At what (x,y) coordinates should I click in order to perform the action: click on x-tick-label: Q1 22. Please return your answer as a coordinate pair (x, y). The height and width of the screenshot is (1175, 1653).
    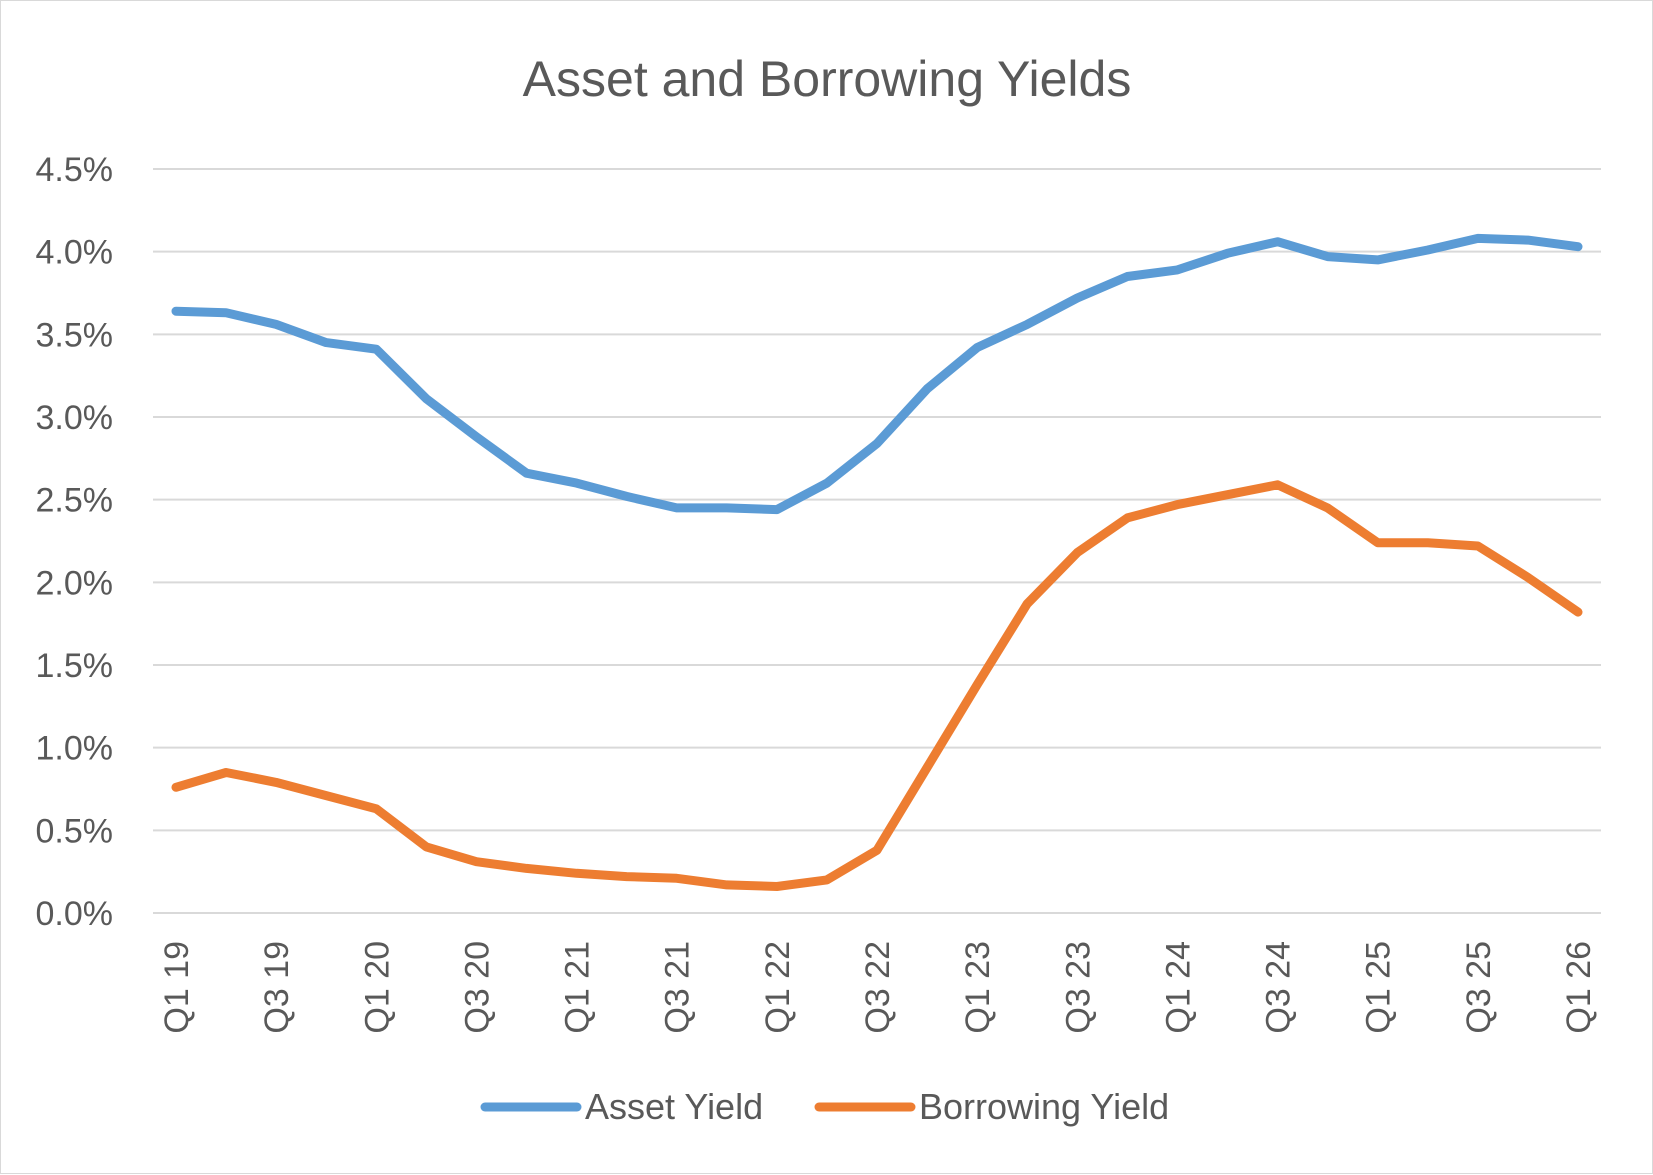
    Looking at the image, I should click on (778, 987).